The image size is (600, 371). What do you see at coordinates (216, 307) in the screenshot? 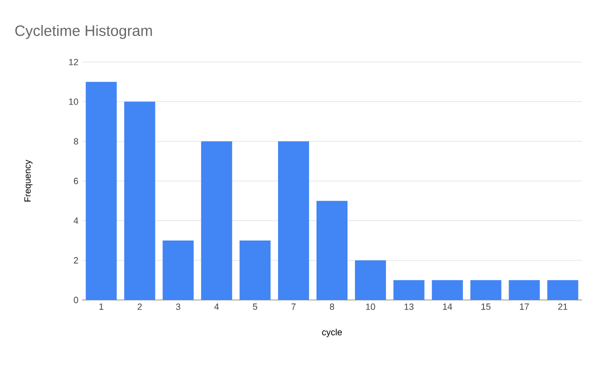
I see `x-tick-label: 4` at bounding box center [216, 307].